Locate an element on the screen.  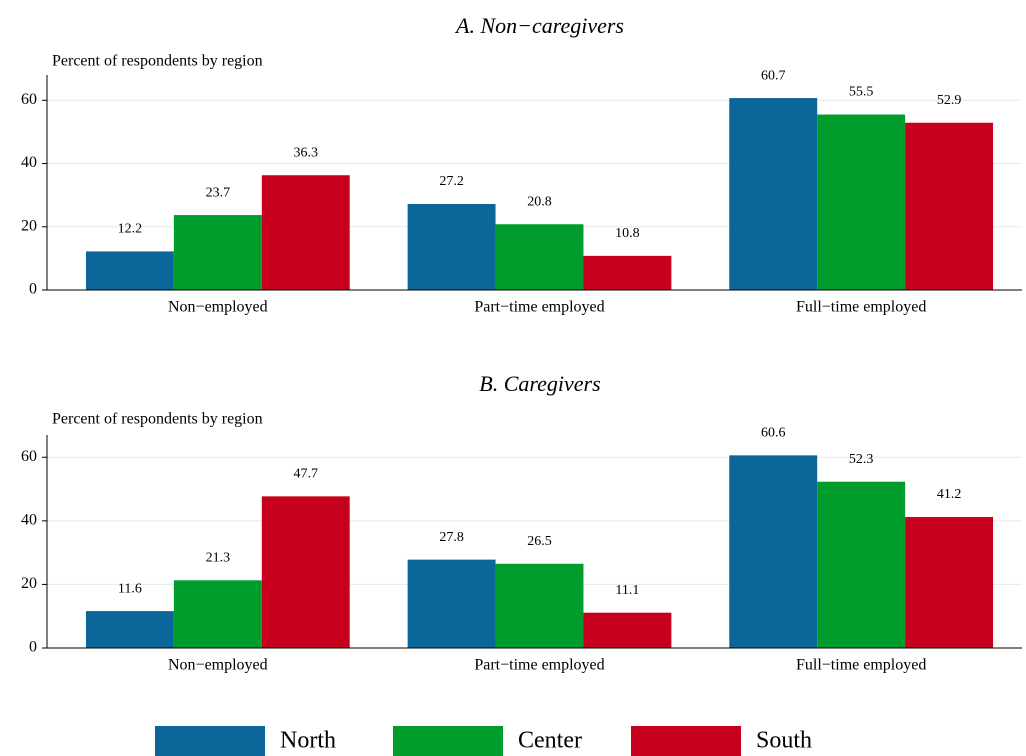
value-label: 11.1 is located at coordinates (627, 590).